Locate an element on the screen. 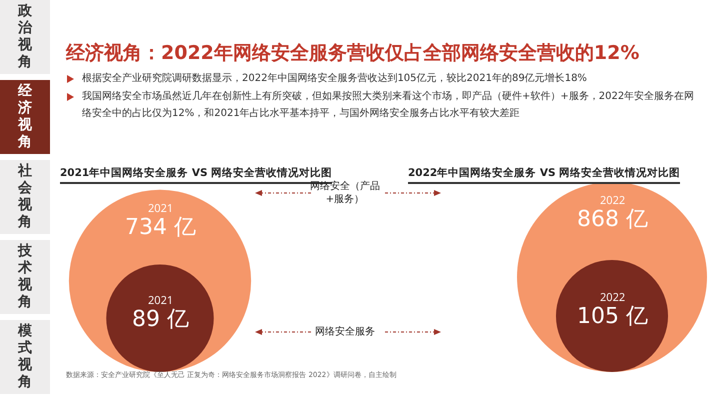 The height and width of the screenshot is (399, 710). series-label: 2022 is located at coordinates (613, 200).